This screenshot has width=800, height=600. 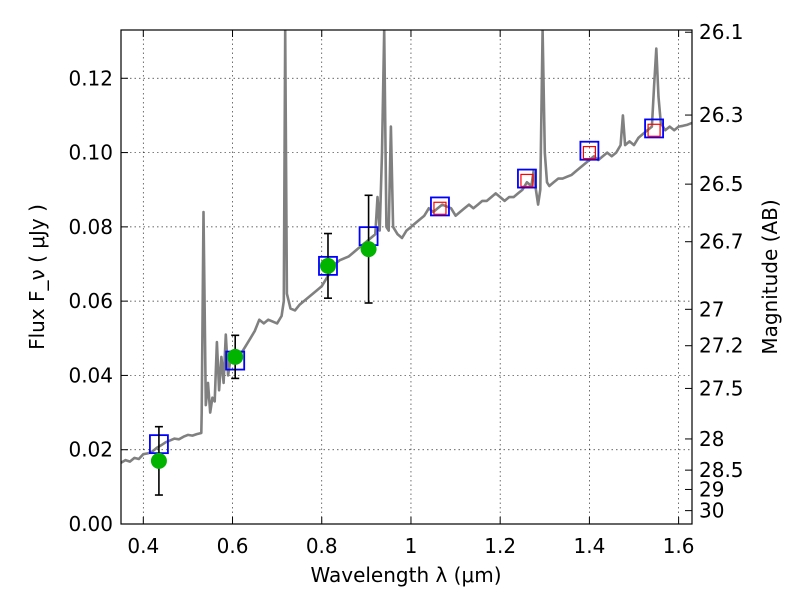 What do you see at coordinates (90, 153) in the screenshot?
I see `y-tick-label: 0.10` at bounding box center [90, 153].